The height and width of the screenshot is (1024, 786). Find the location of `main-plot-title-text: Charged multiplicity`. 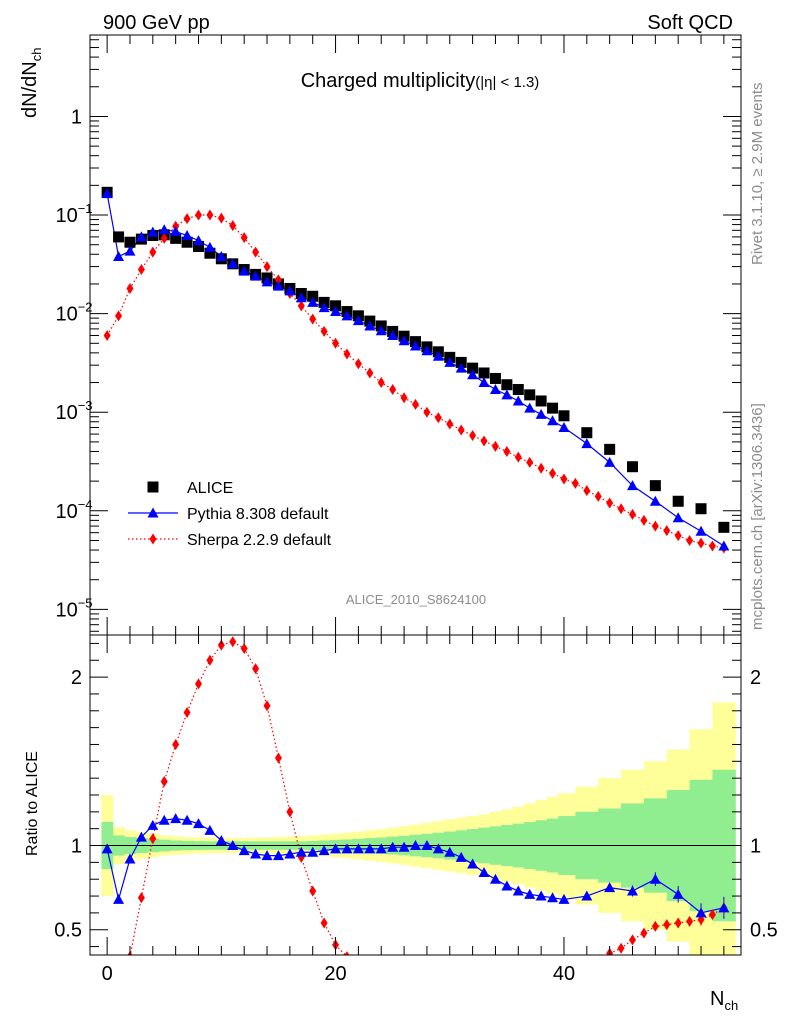

main-plot-title-text: Charged multiplicity is located at coordinates (388, 81).